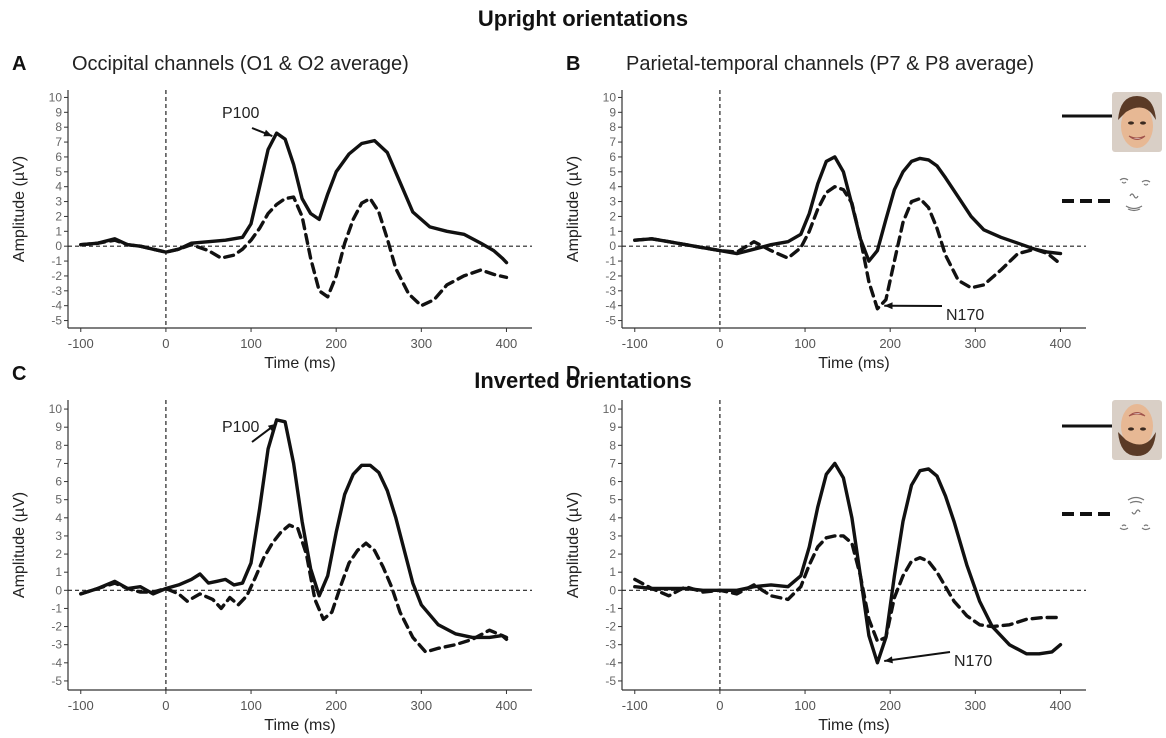 This screenshot has height=738, width=1166. Describe the element at coordinates (1087, 426) in the screenshot. I see `legend-solid-line-inverted` at that location.